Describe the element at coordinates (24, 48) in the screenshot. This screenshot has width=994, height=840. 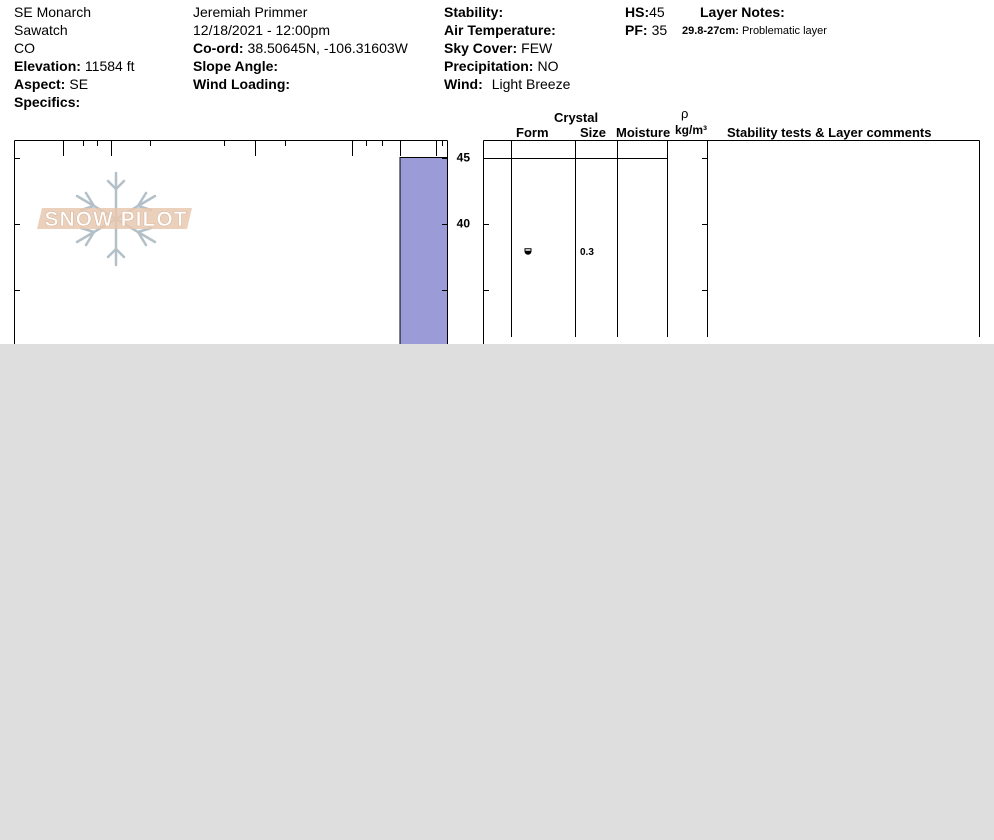
I see `state: CO` at that location.